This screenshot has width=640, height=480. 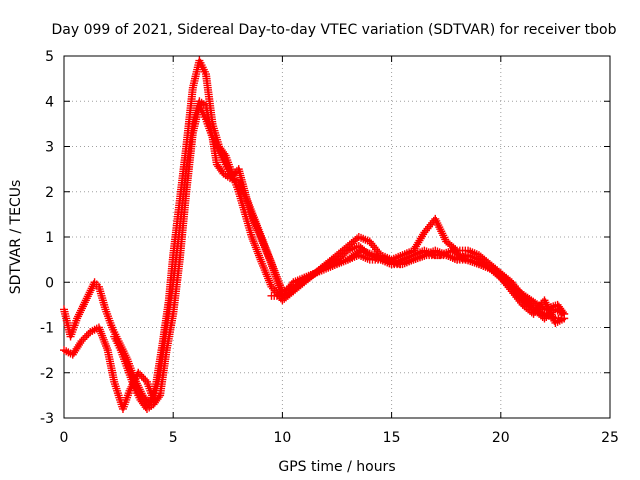 What do you see at coordinates (336, 467) in the screenshot?
I see `x-axis-label: GPS time / hours` at bounding box center [336, 467].